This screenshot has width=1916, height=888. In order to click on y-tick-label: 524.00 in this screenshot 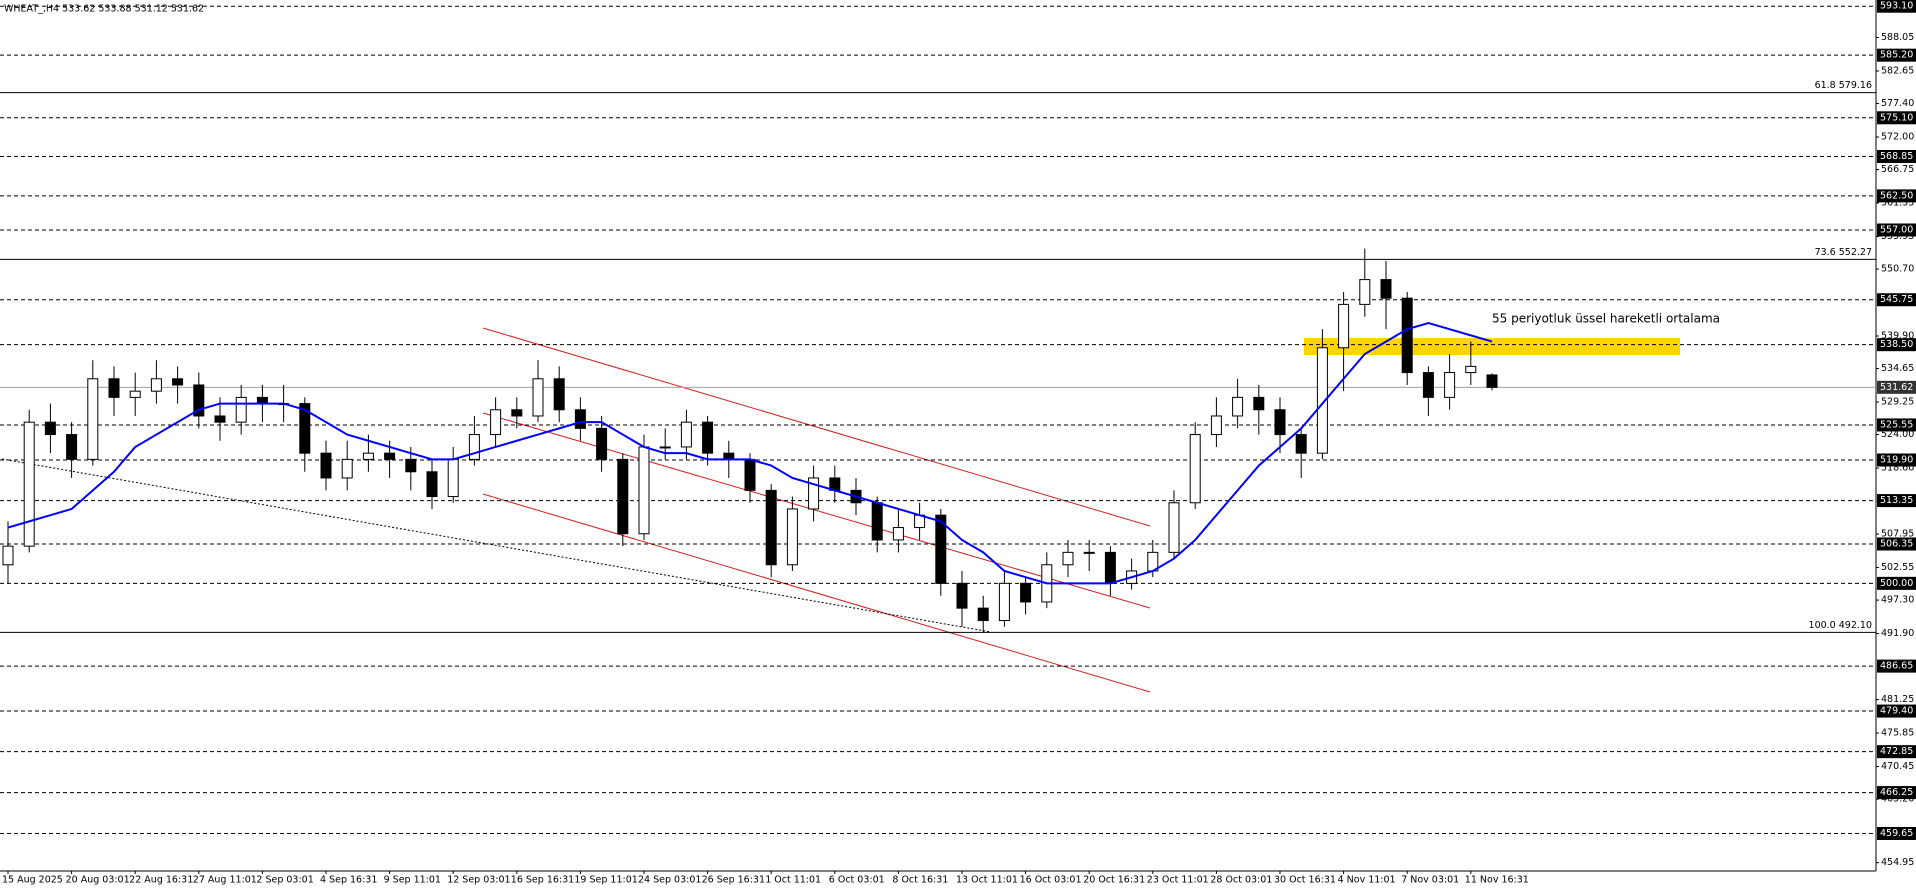, I will do `click(1897, 434)`.